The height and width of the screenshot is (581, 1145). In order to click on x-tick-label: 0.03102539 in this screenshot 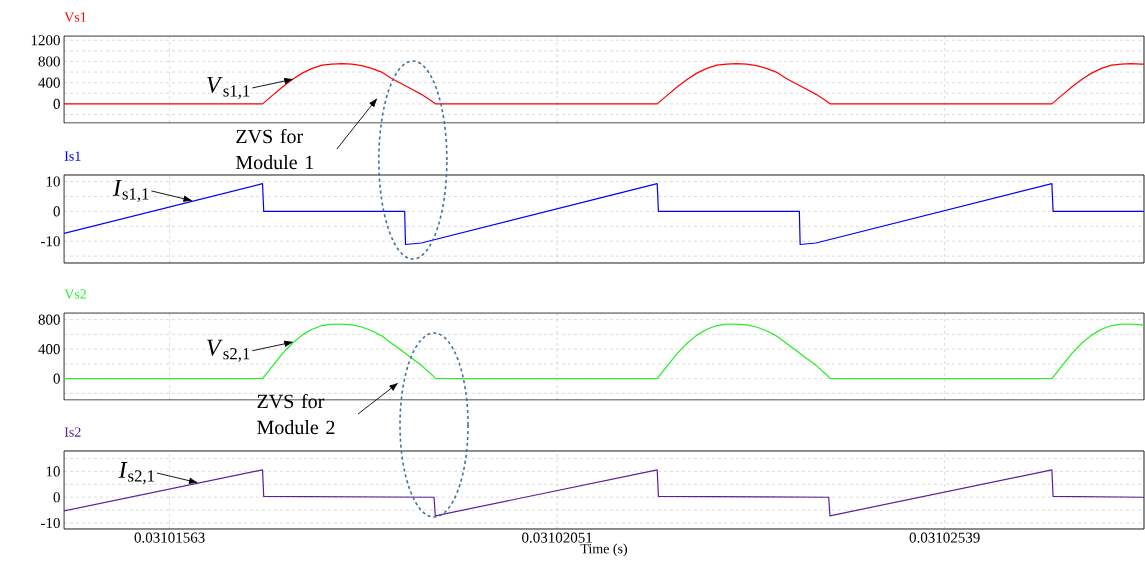, I will do `click(944, 537)`.